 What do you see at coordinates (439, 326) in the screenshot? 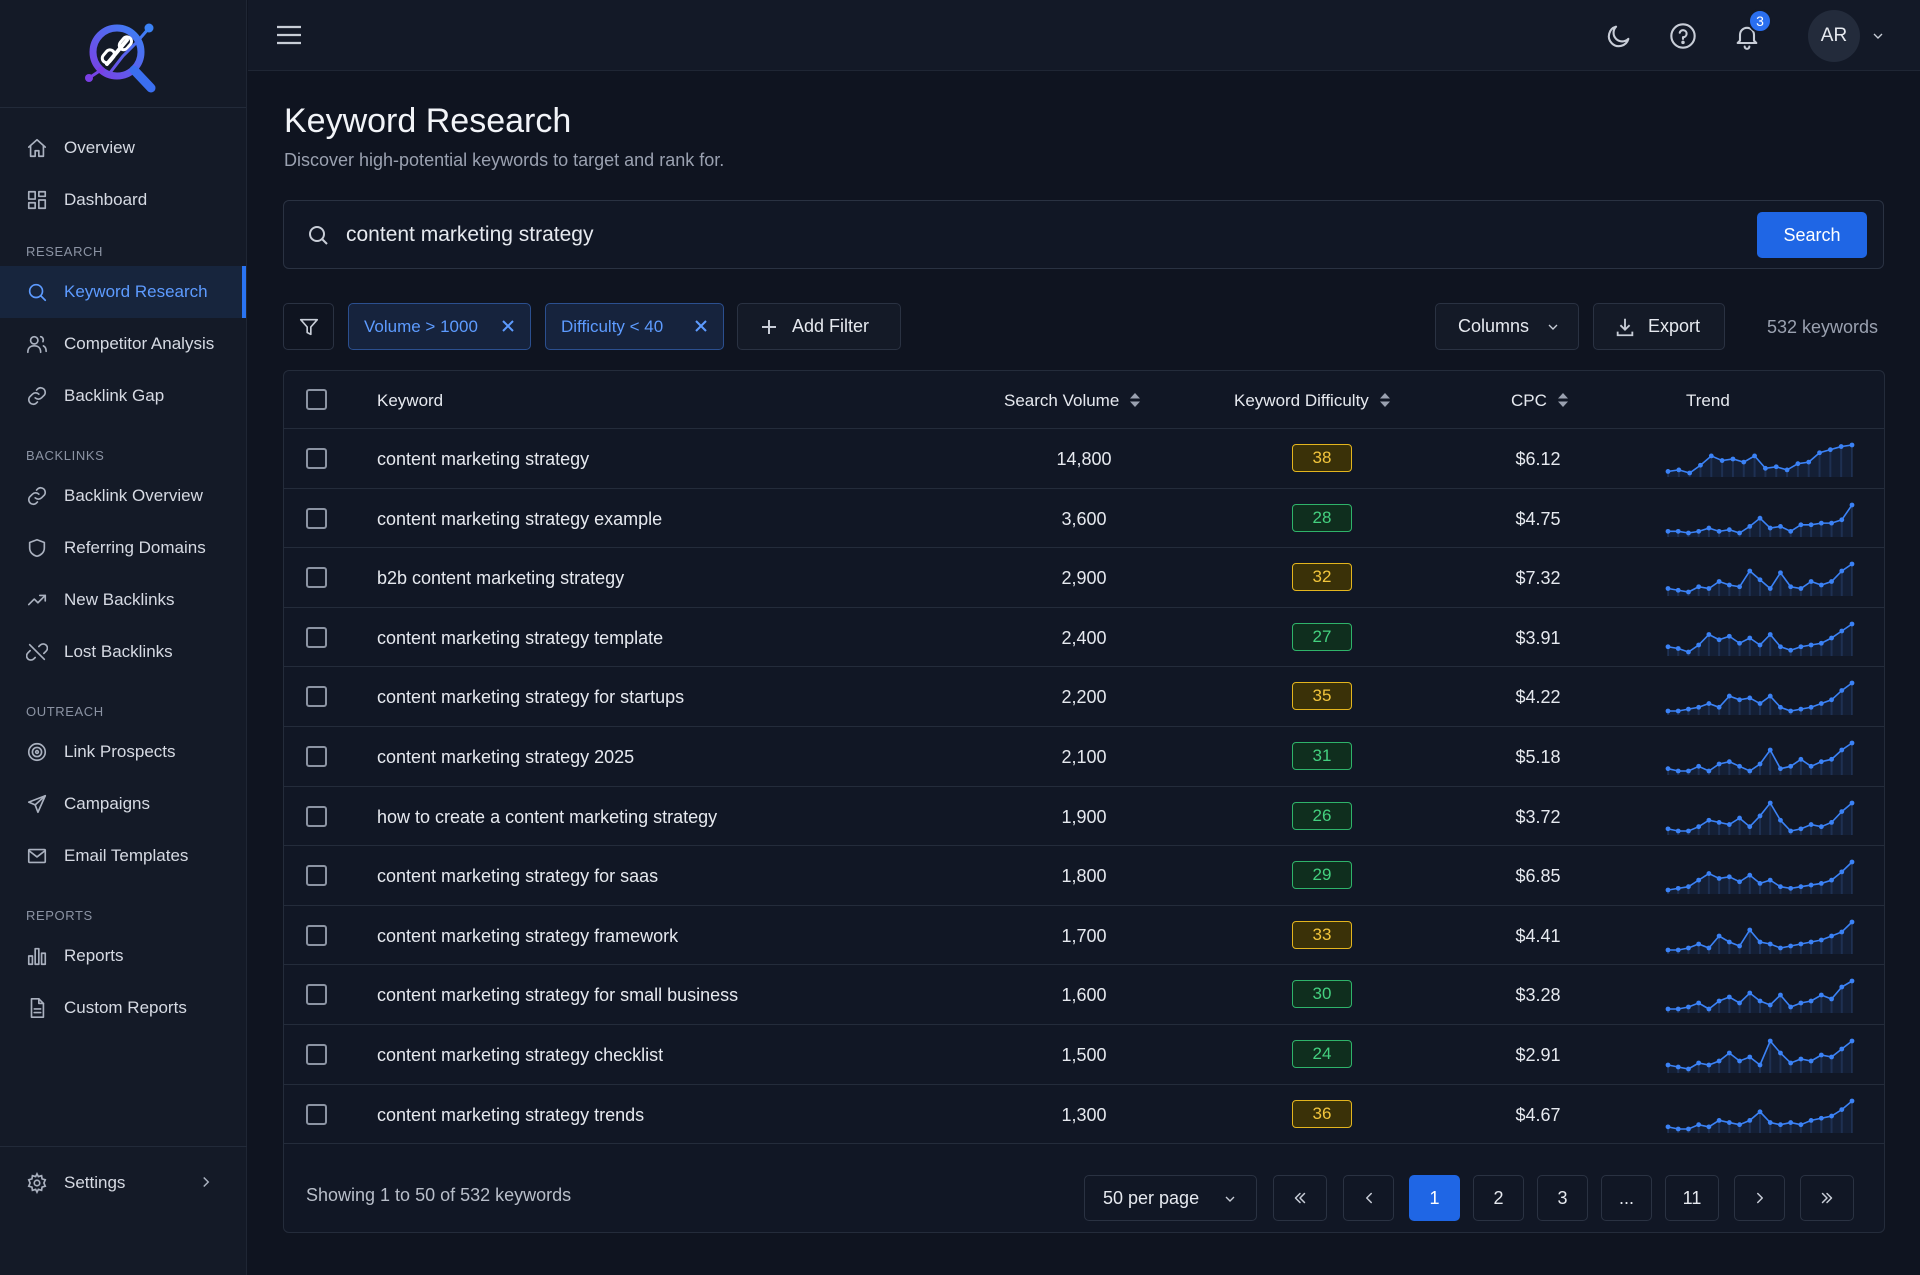
I see `filter-chip-volume: Volume > 1000` at bounding box center [439, 326].